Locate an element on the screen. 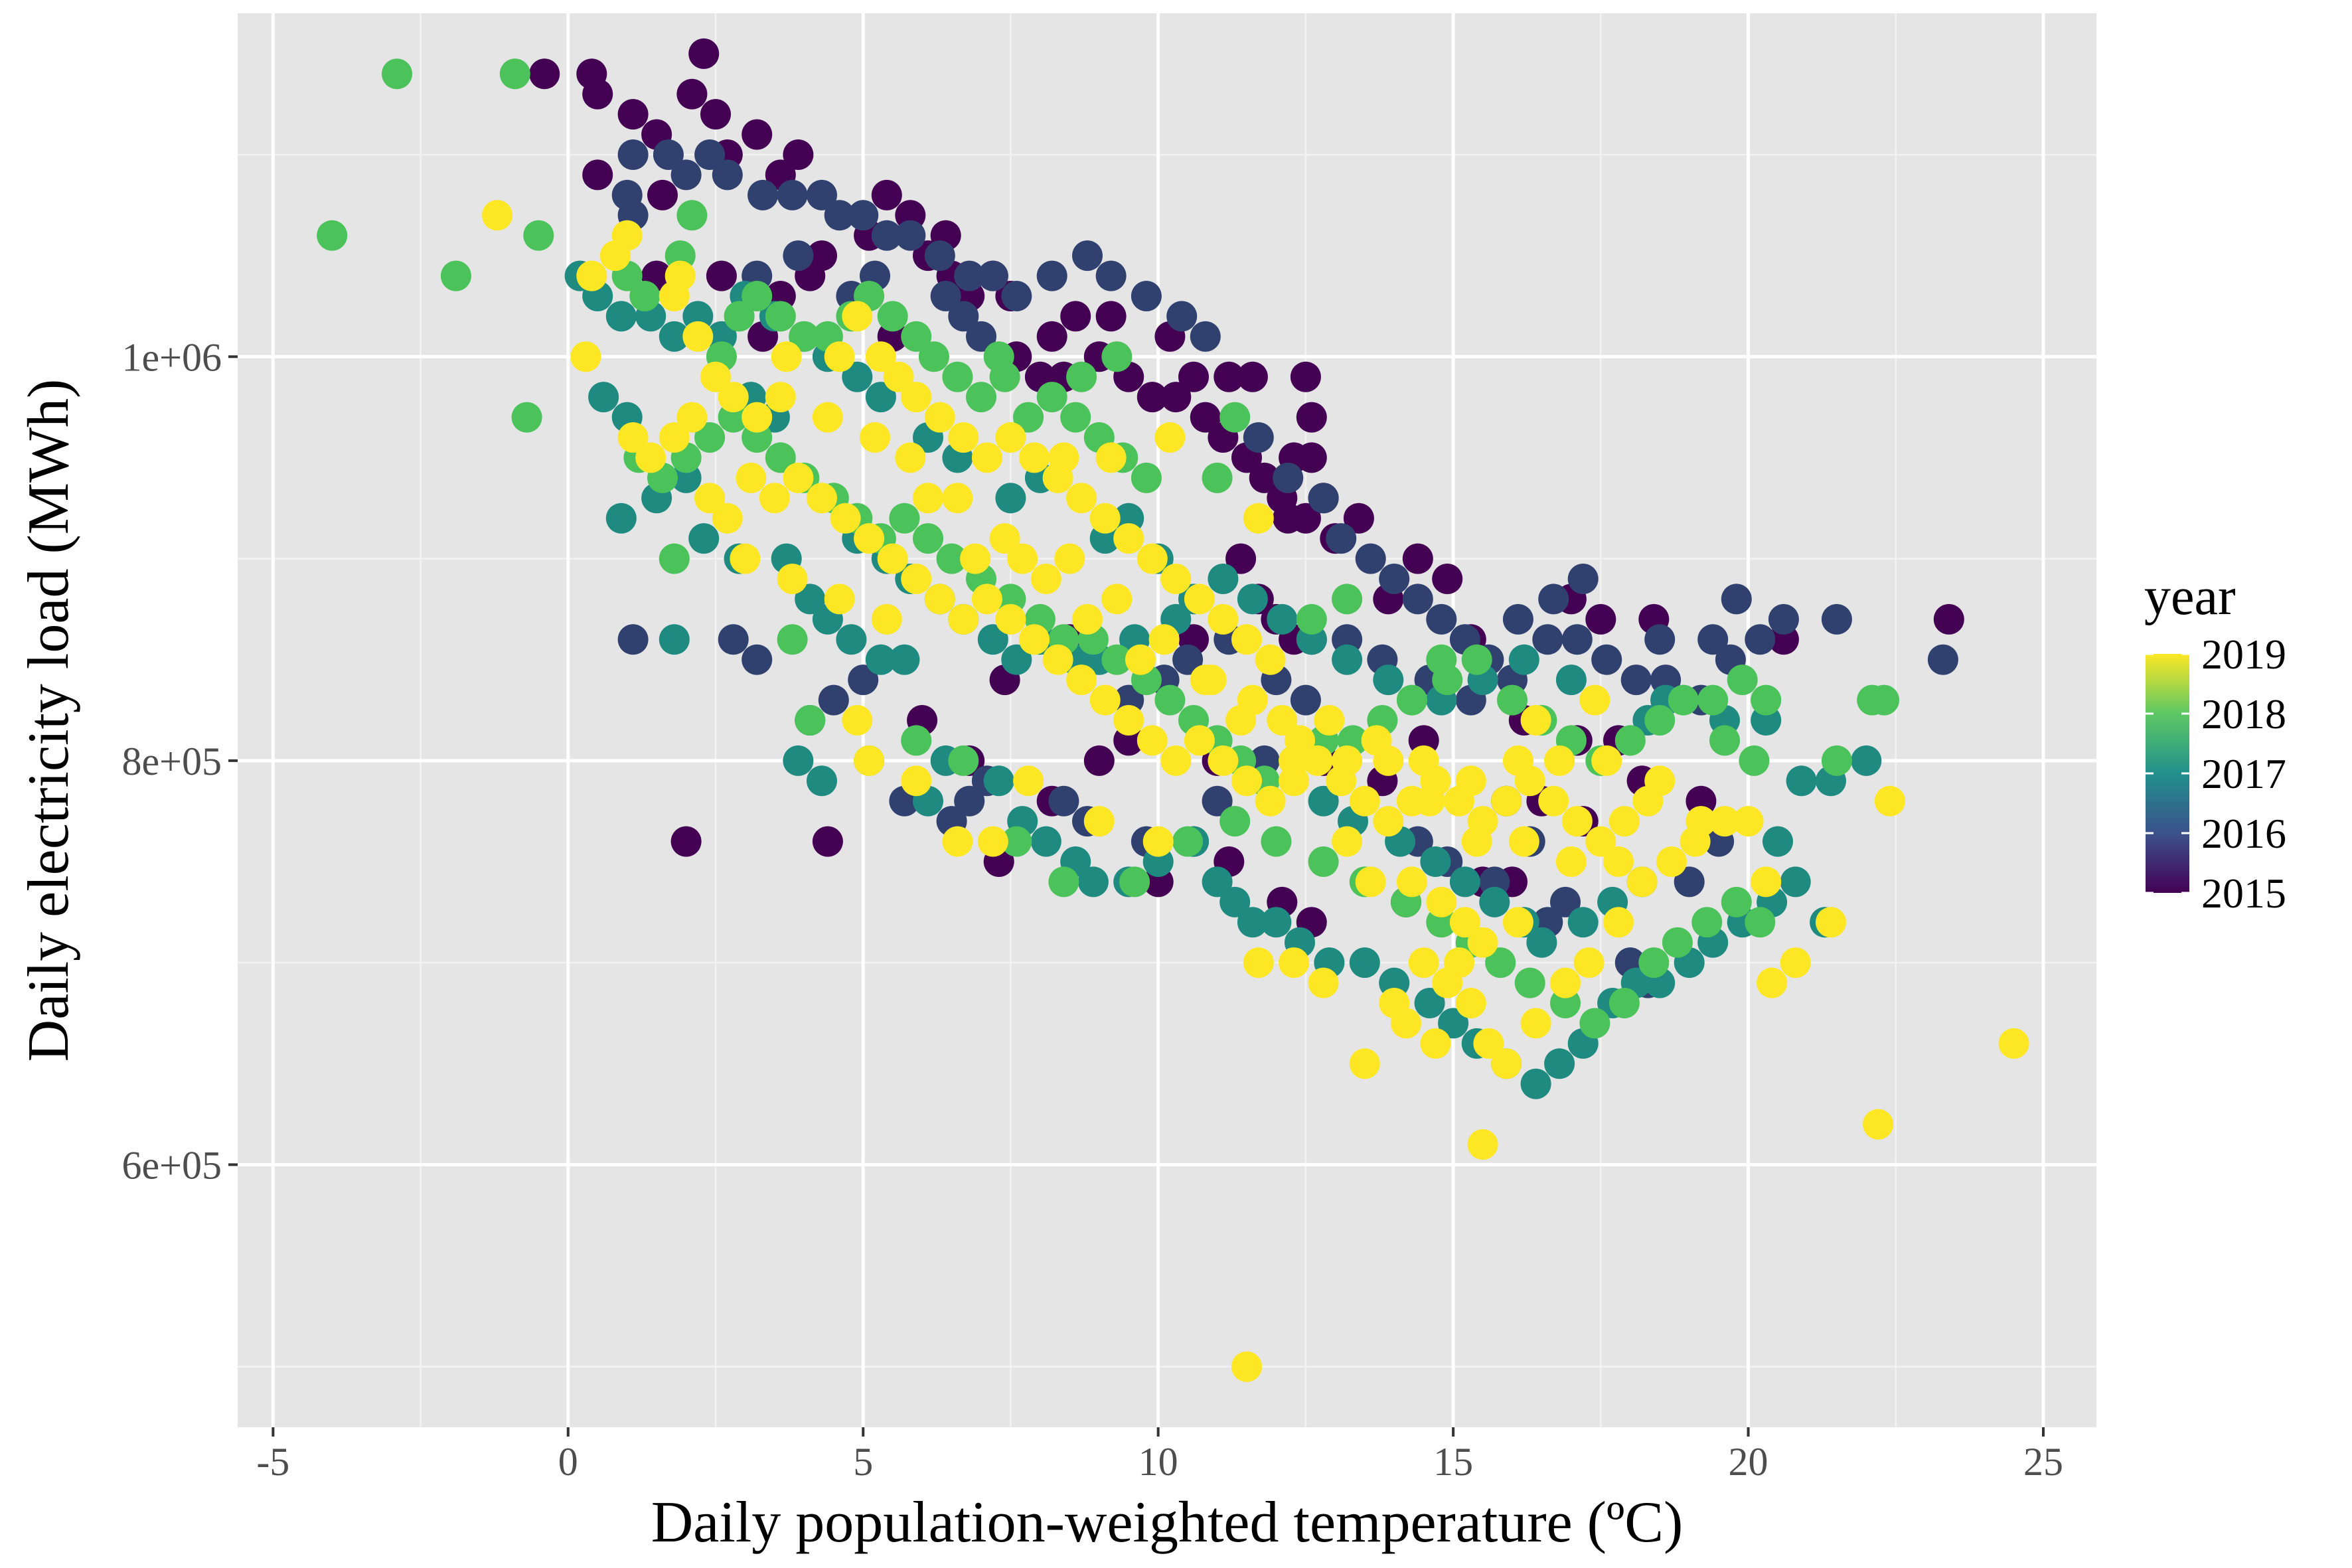 This screenshot has height=1568, width=2352. y-axis: 6e+05 8e+05 1e+06 is located at coordinates (180, 761).